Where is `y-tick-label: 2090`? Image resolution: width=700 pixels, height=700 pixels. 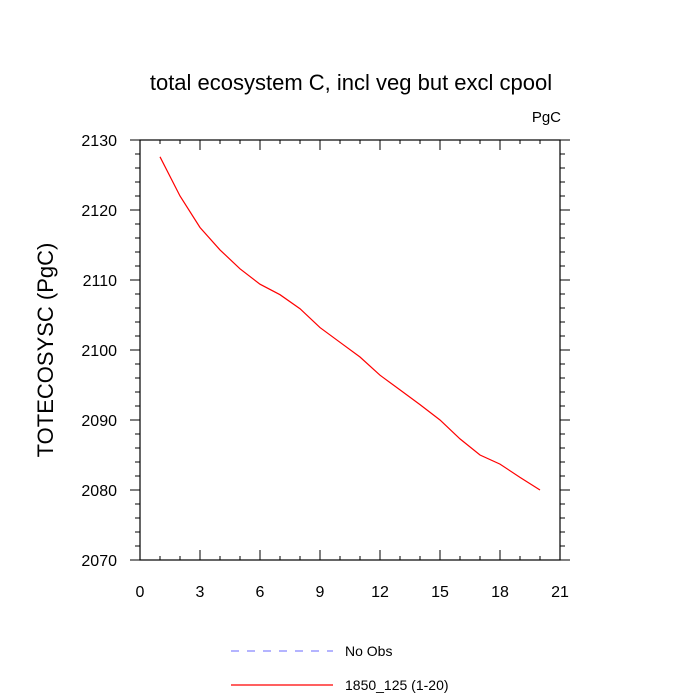
y-tick-label: 2090 is located at coordinates (99, 421).